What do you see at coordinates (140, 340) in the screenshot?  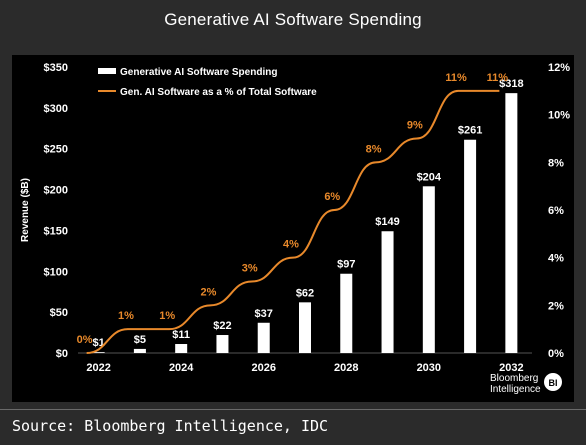 I see `bar-value-label: $5` at bounding box center [140, 340].